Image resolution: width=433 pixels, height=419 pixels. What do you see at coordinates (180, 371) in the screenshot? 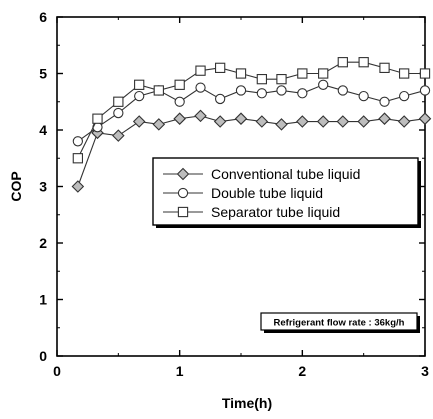
I see `x-tick-label: 1` at bounding box center [180, 371].